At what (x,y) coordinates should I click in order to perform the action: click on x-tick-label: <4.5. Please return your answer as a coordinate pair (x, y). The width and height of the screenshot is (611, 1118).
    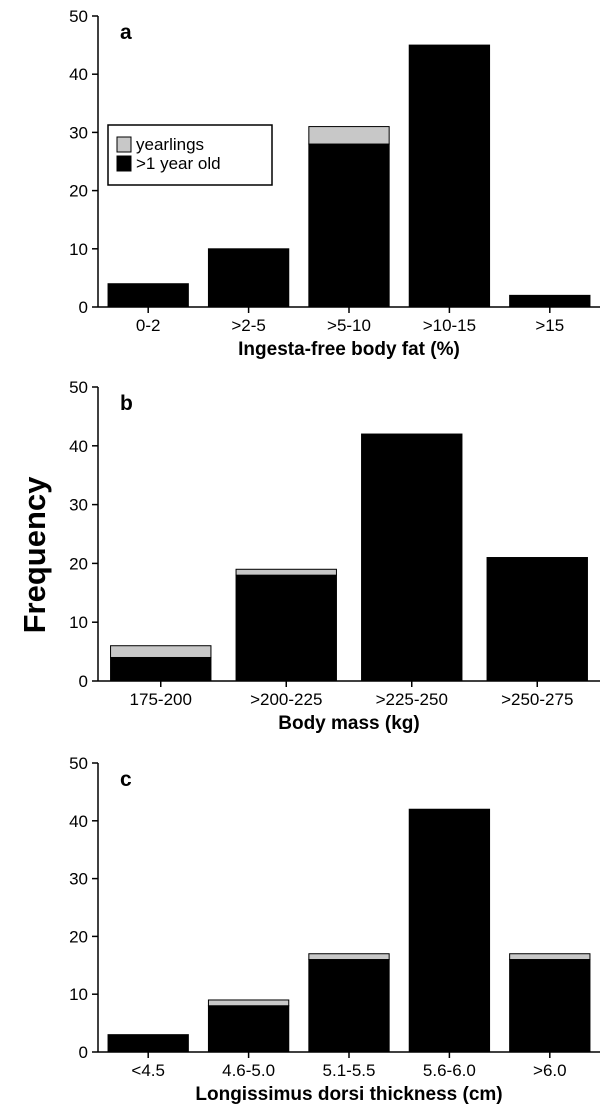
    Looking at the image, I should click on (148, 1070).